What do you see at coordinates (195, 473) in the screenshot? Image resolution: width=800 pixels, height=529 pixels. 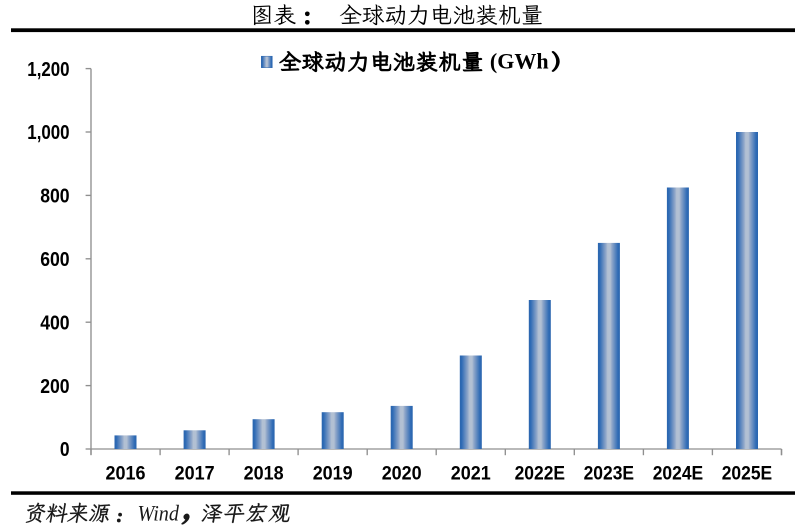 I see `svg-text: 2017` at bounding box center [195, 473].